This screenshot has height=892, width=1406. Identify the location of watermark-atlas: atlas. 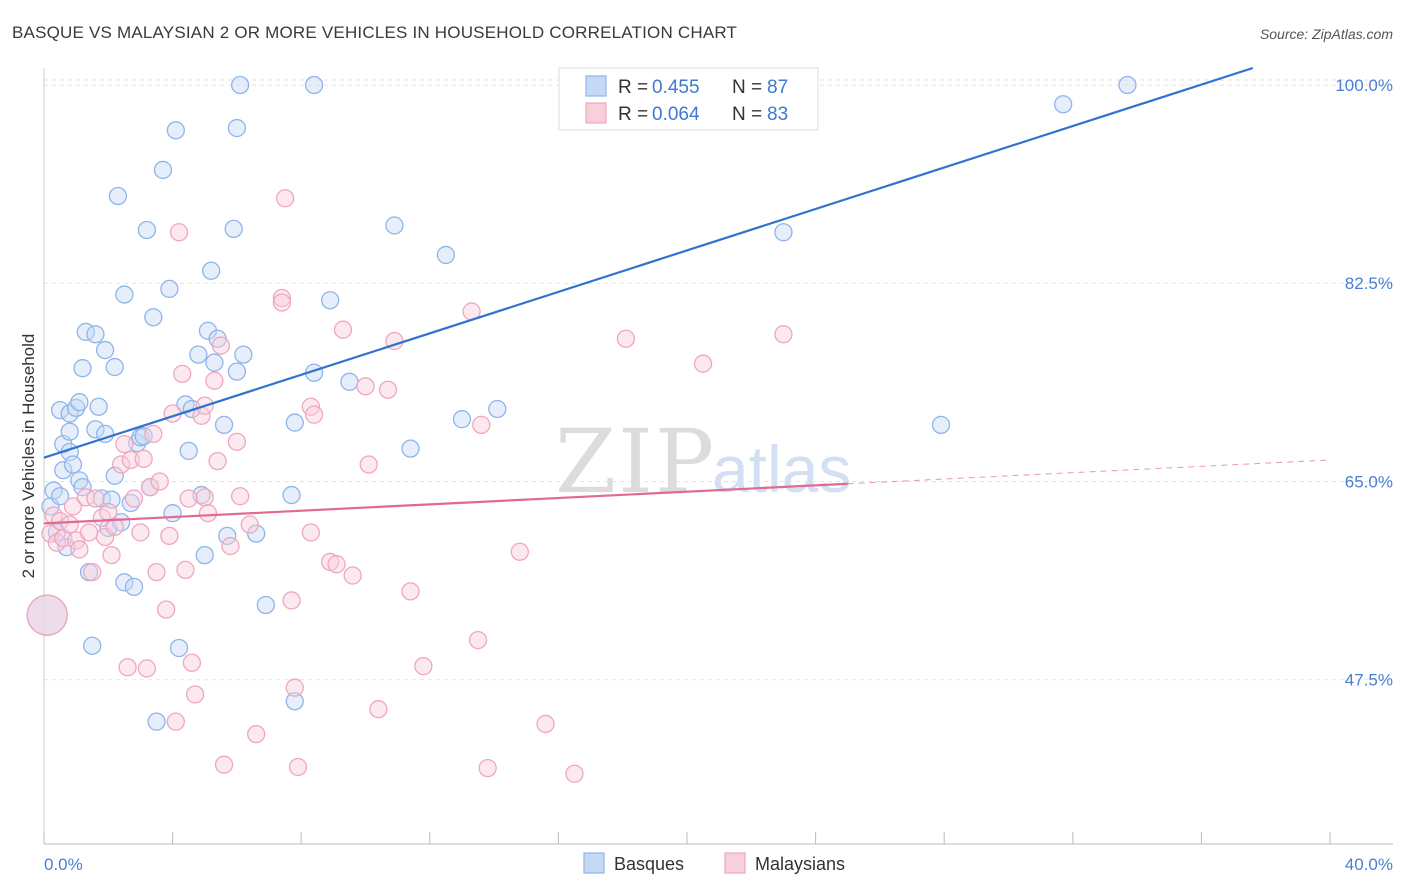
(781, 469).